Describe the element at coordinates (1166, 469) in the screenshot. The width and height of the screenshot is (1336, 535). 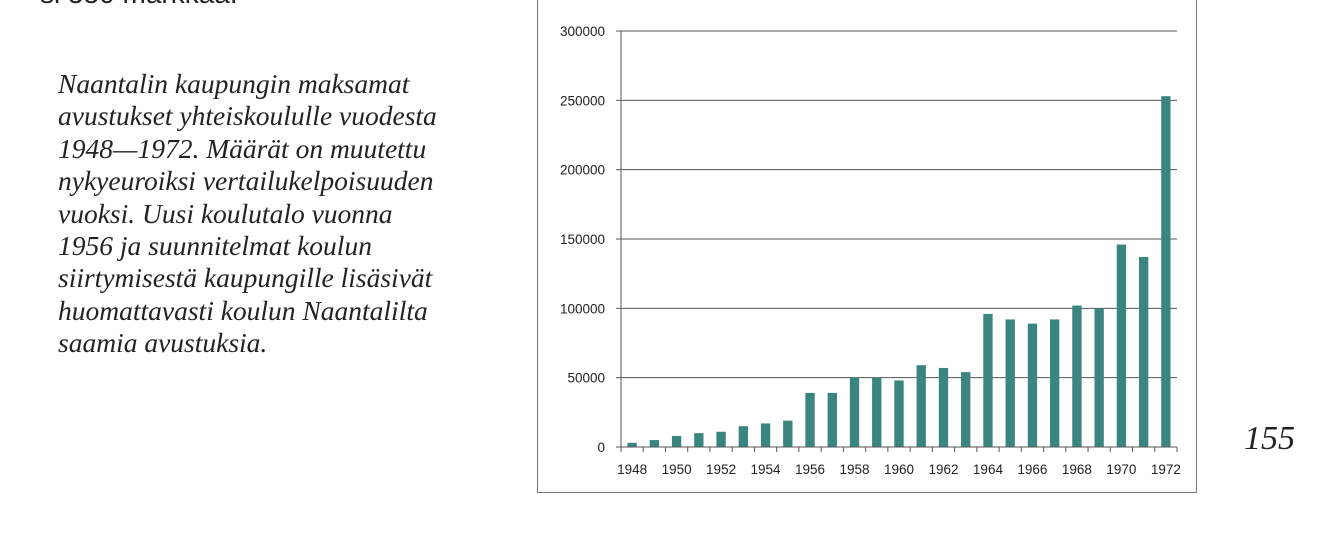
I see `x-tick-label: 1972` at that location.